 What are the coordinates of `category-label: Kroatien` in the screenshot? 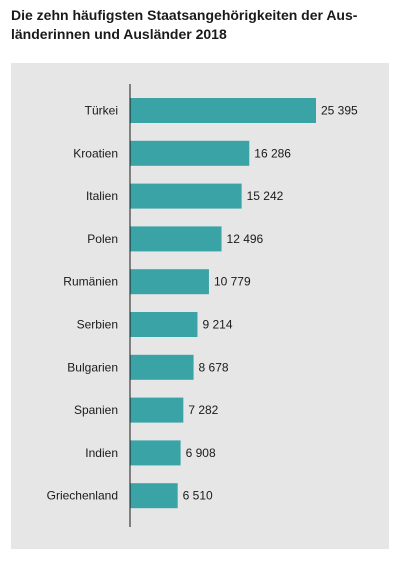 It's located at (95, 153).